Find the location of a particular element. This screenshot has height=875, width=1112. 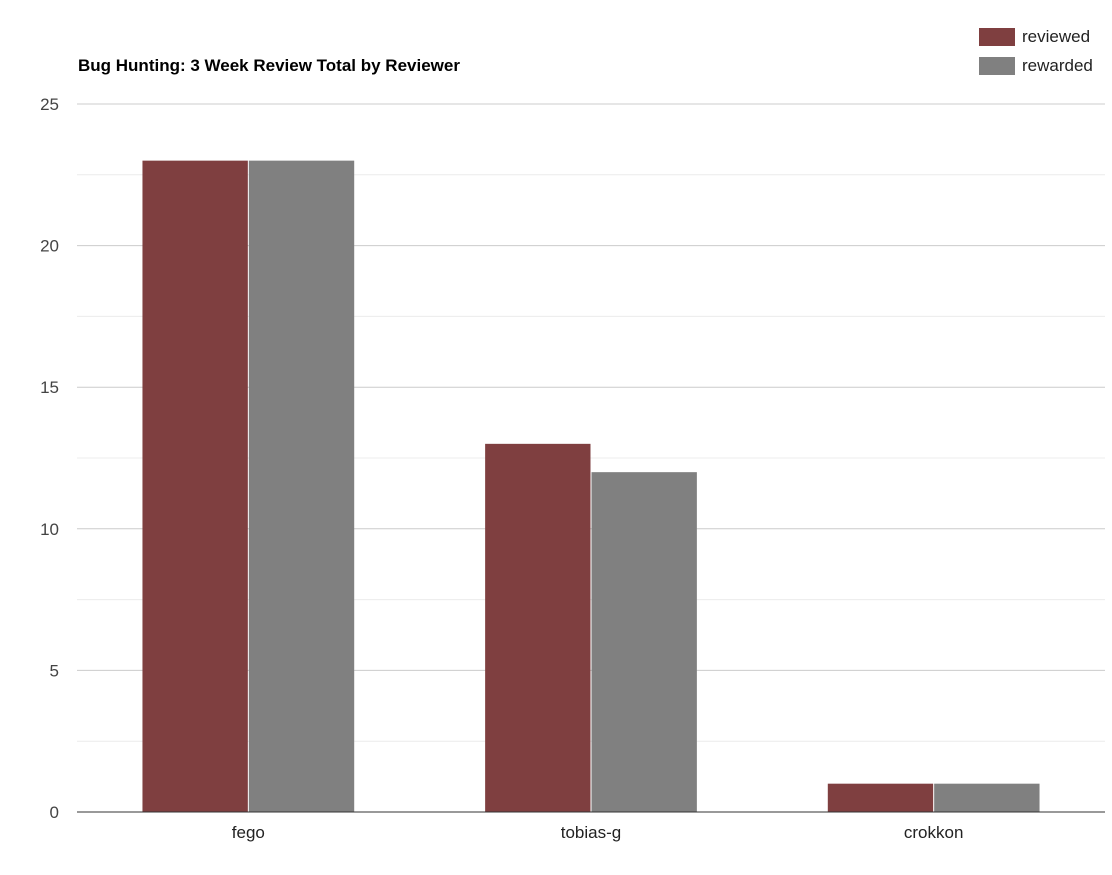

bar-rewarded-fego is located at coordinates (301, 486).